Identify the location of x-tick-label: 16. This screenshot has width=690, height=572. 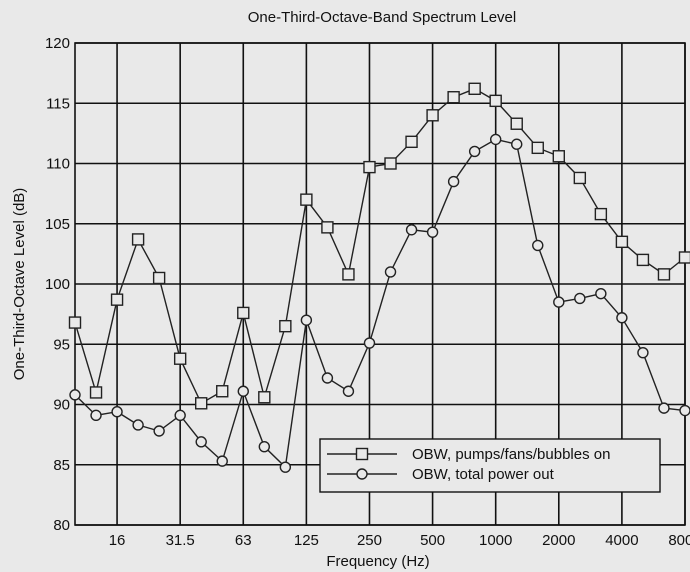
(117, 540).